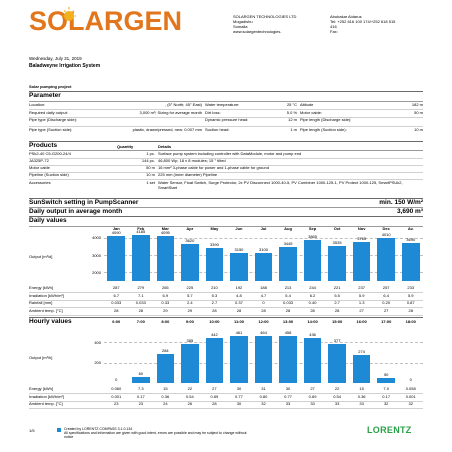  I want to click on parameter-cell: 3,000 m³; Sizing for average month, so click(170, 112).